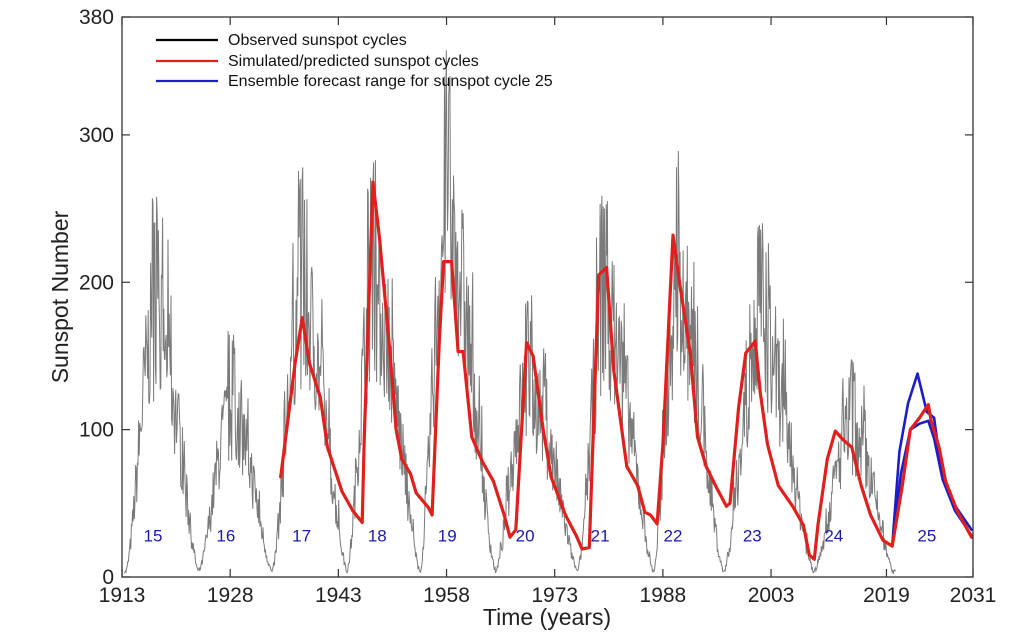 This screenshot has width=1036, height=632. I want to click on forecast-range-line, so click(931, 483).